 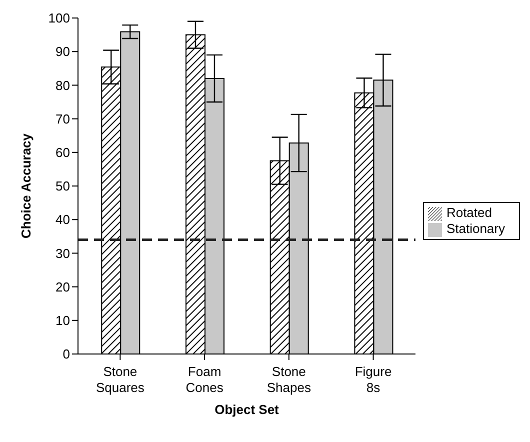 I want to click on y-tick-label: 100, so click(x=59, y=18).